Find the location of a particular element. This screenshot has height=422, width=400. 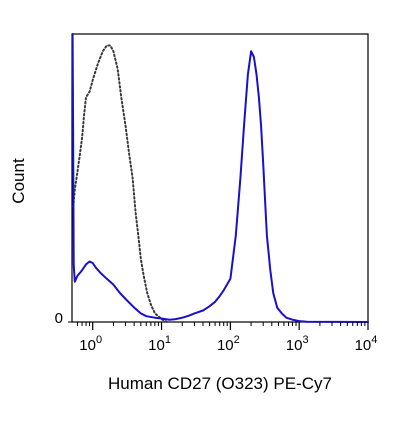

x-tick-label: 10¹ is located at coordinates (159, 344).